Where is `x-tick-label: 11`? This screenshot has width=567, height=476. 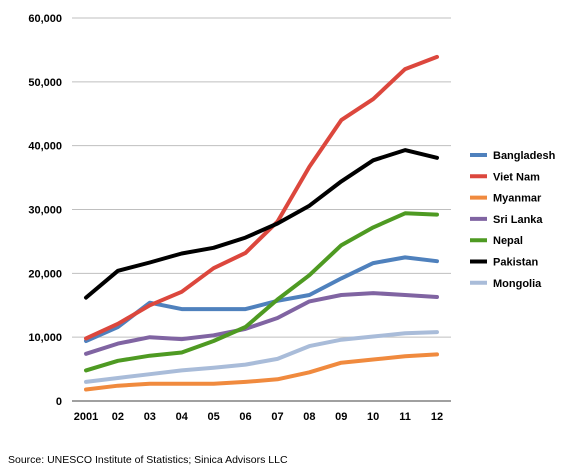 x-tick-label: 11 is located at coordinates (405, 417).